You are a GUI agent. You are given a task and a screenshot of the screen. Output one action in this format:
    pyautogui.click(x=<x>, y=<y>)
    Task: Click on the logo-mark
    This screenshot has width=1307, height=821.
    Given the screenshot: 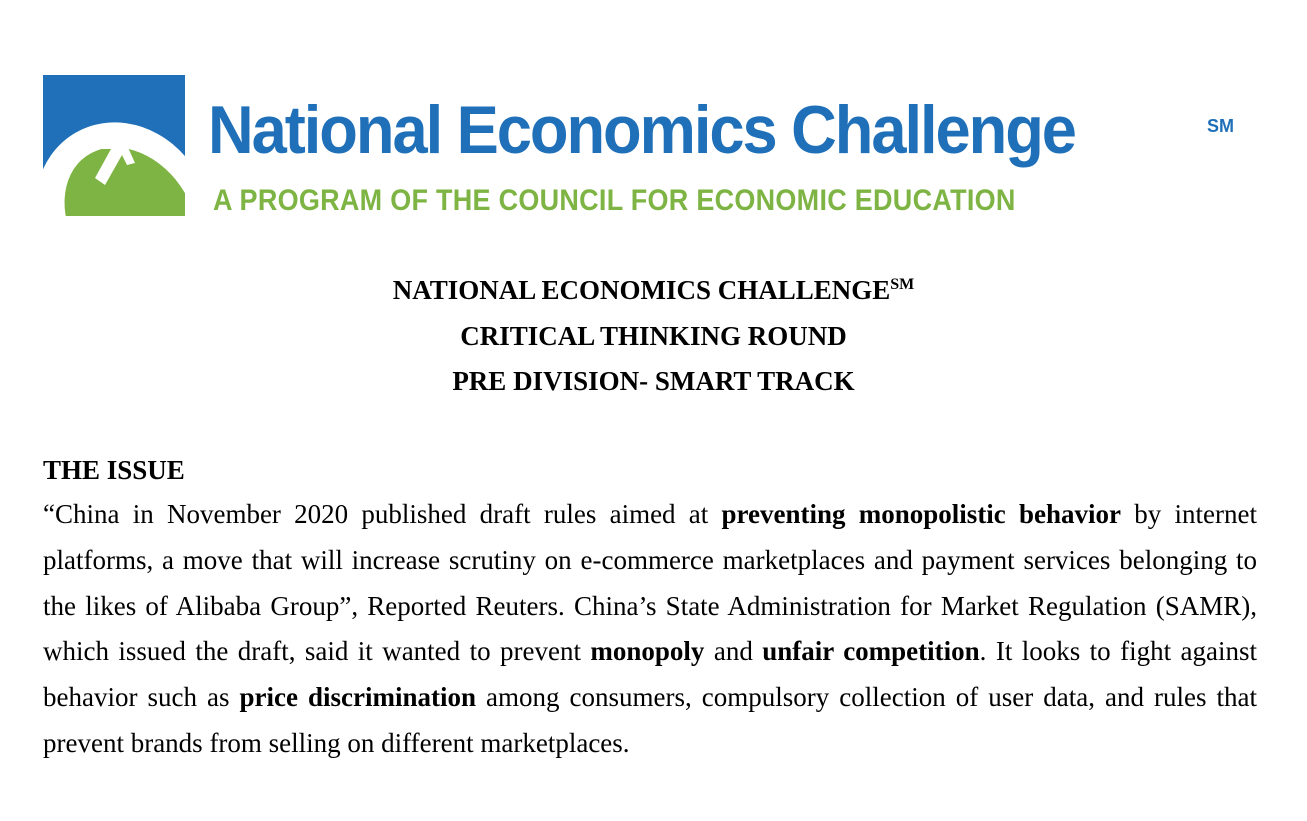 What is the action you would take?
    pyautogui.click(x=114, y=145)
    